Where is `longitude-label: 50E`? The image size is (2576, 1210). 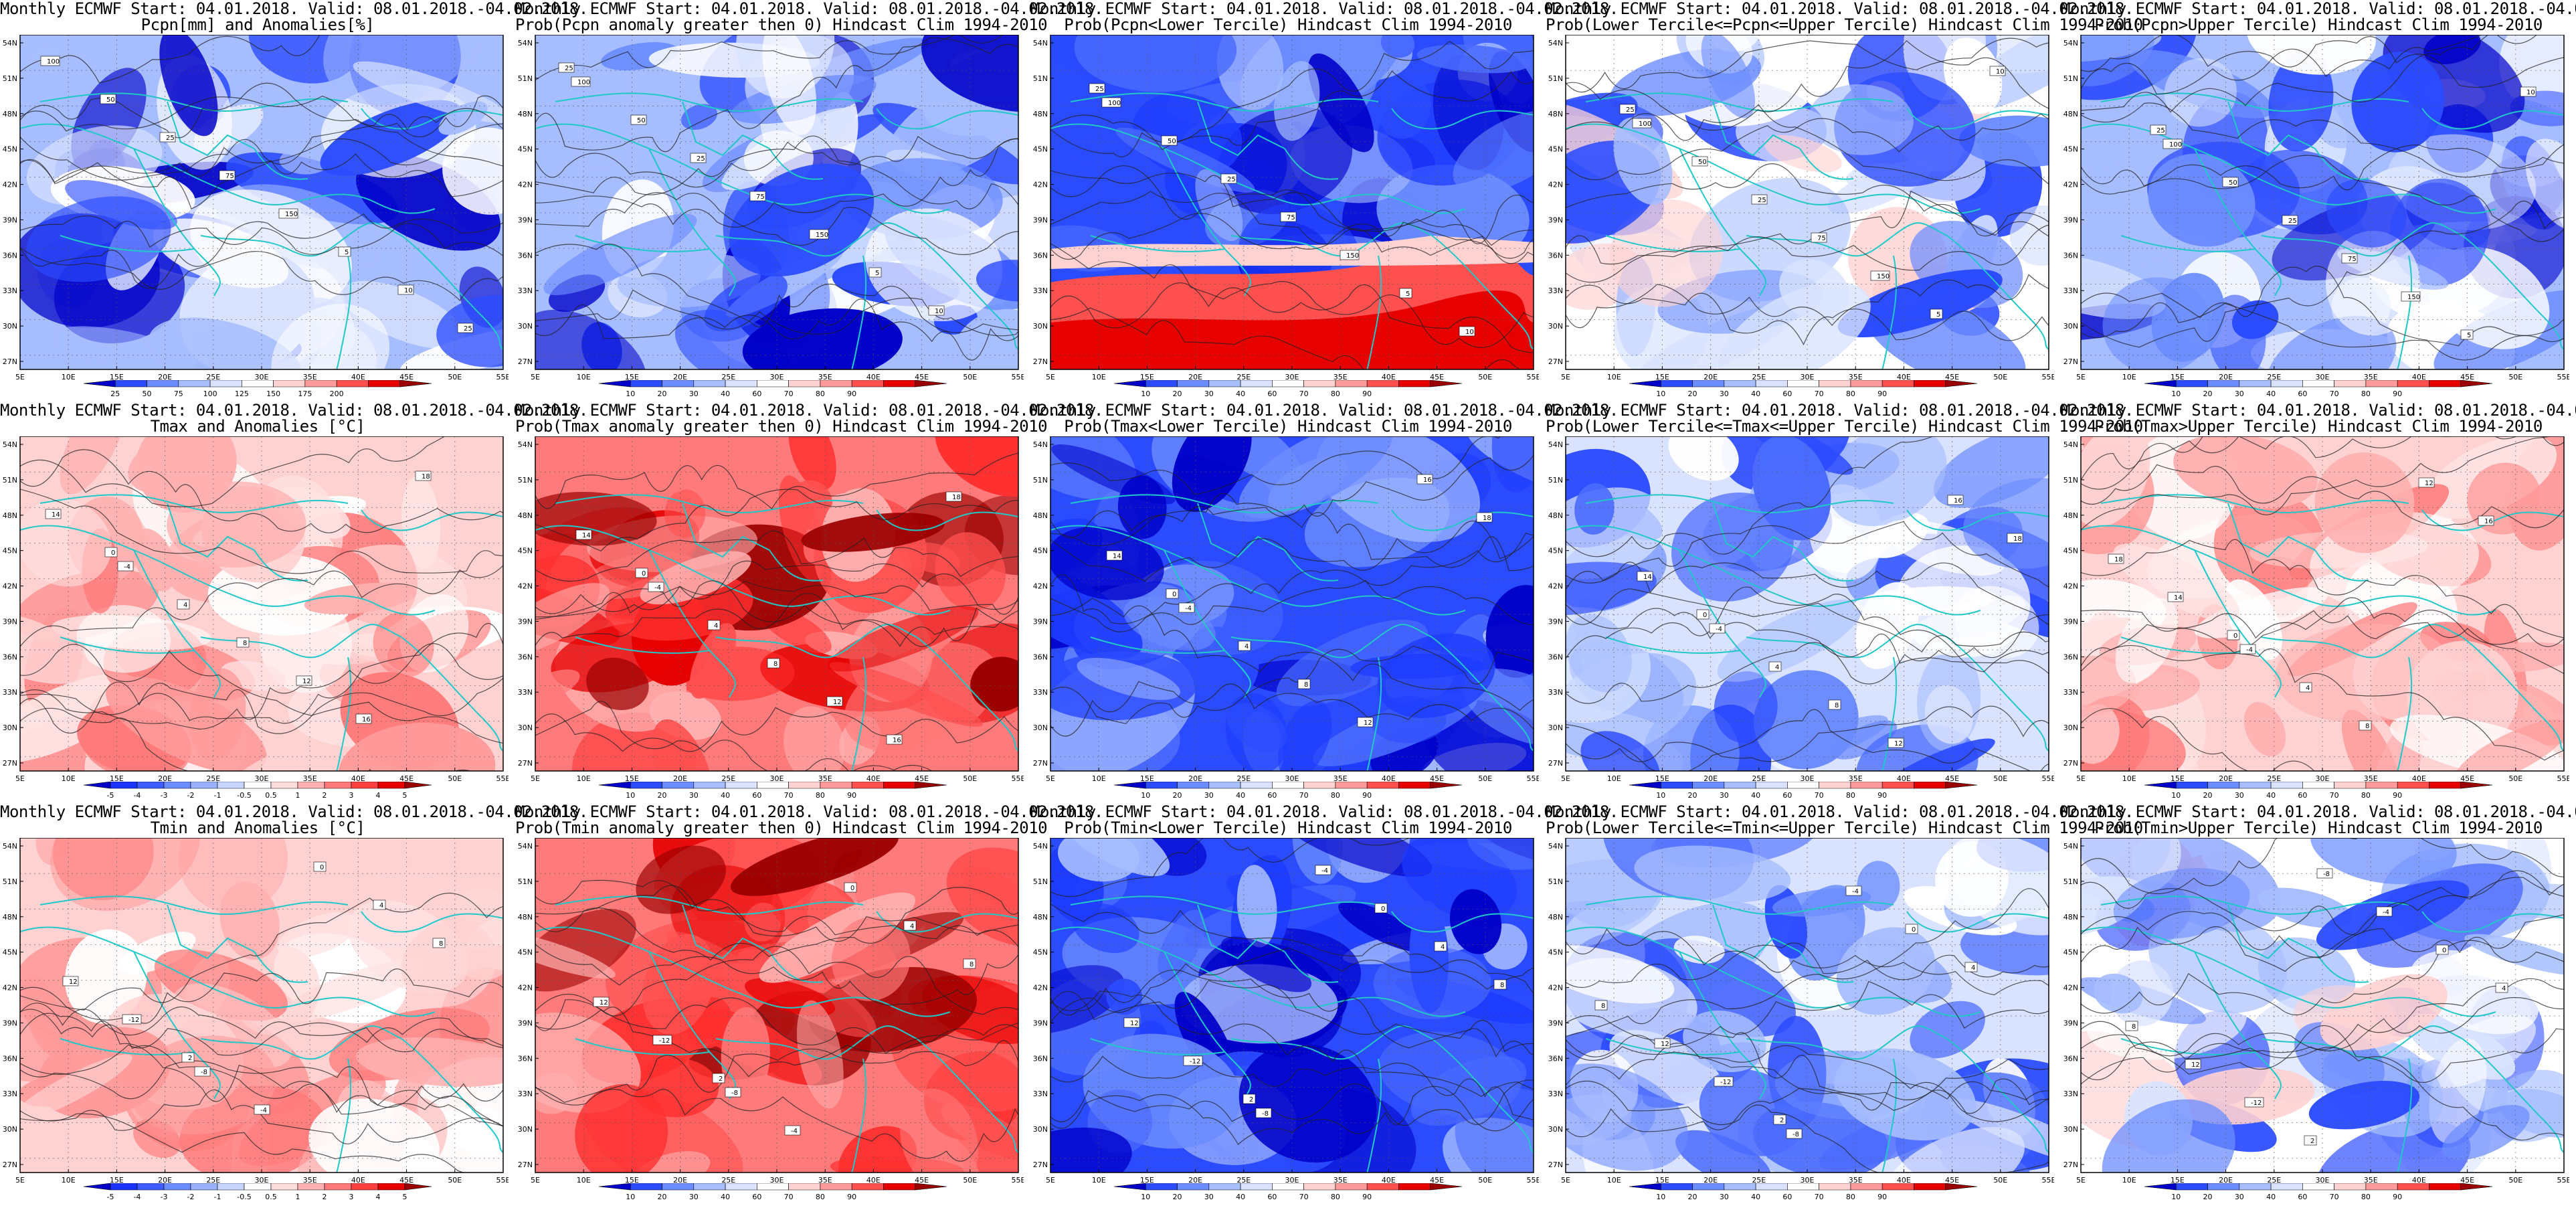 longitude-label: 50E is located at coordinates (1485, 1180).